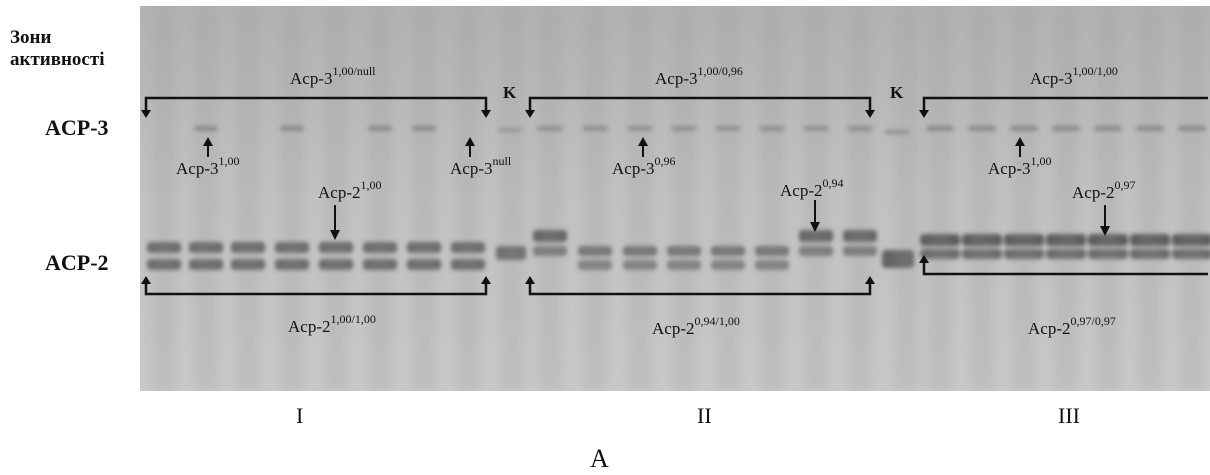 This screenshot has width=1210, height=475. Describe the element at coordinates (1072, 326) in the screenshot. I see `group-3-bottom-genotype: Acp-20,97/0,97` at that location.